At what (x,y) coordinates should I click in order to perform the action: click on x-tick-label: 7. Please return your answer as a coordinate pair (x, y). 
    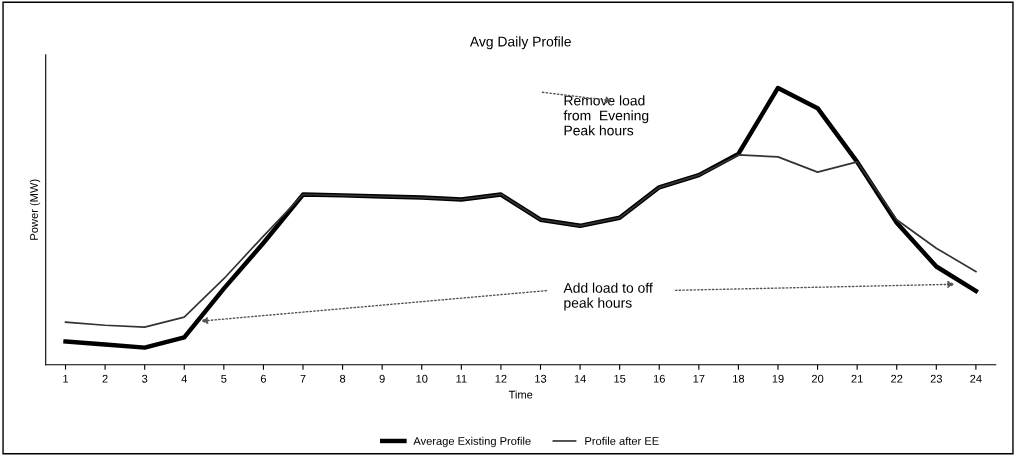
    Looking at the image, I should click on (303, 378).